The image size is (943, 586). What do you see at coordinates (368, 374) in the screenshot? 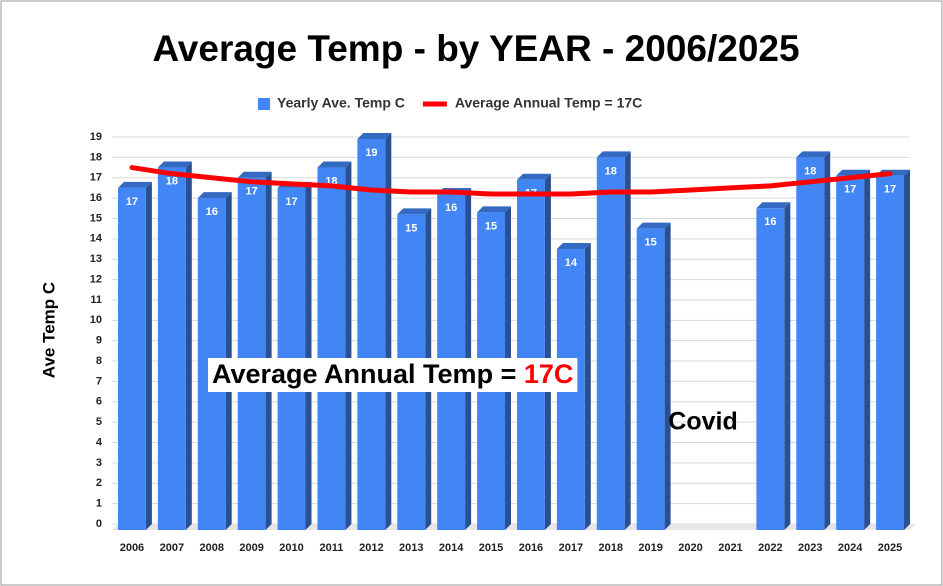
I see `annotation-text: Average Annual Temp =` at bounding box center [368, 374].